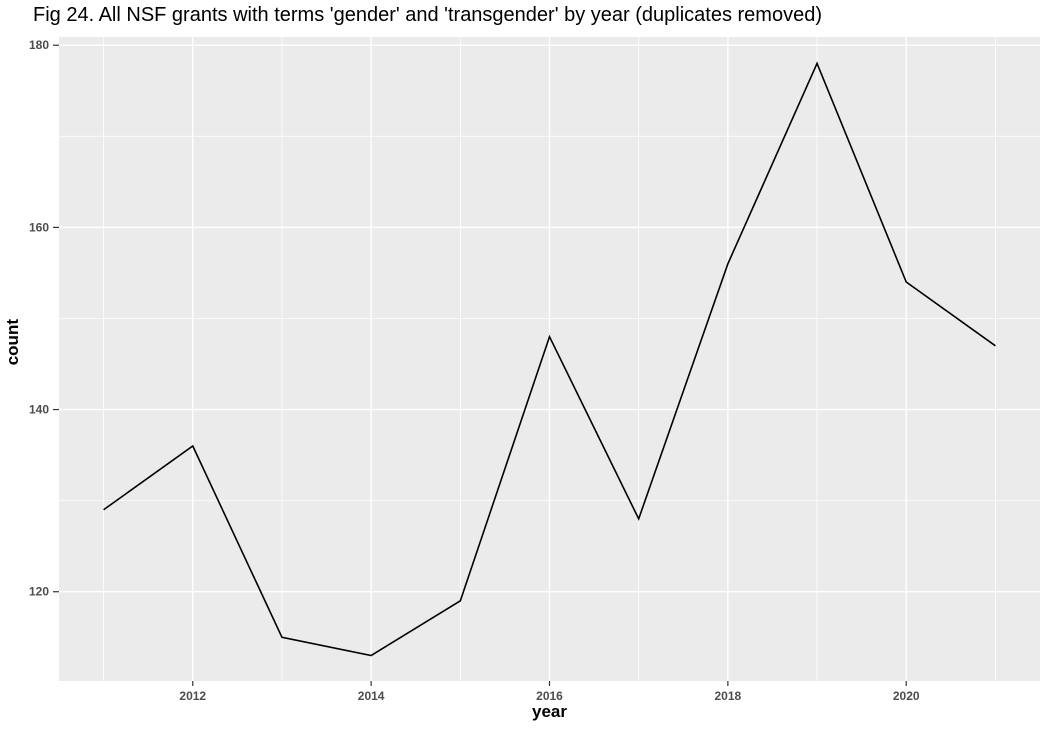 The image size is (1048, 732). Describe the element at coordinates (728, 696) in the screenshot. I see `x-tick-label: 2018` at that location.